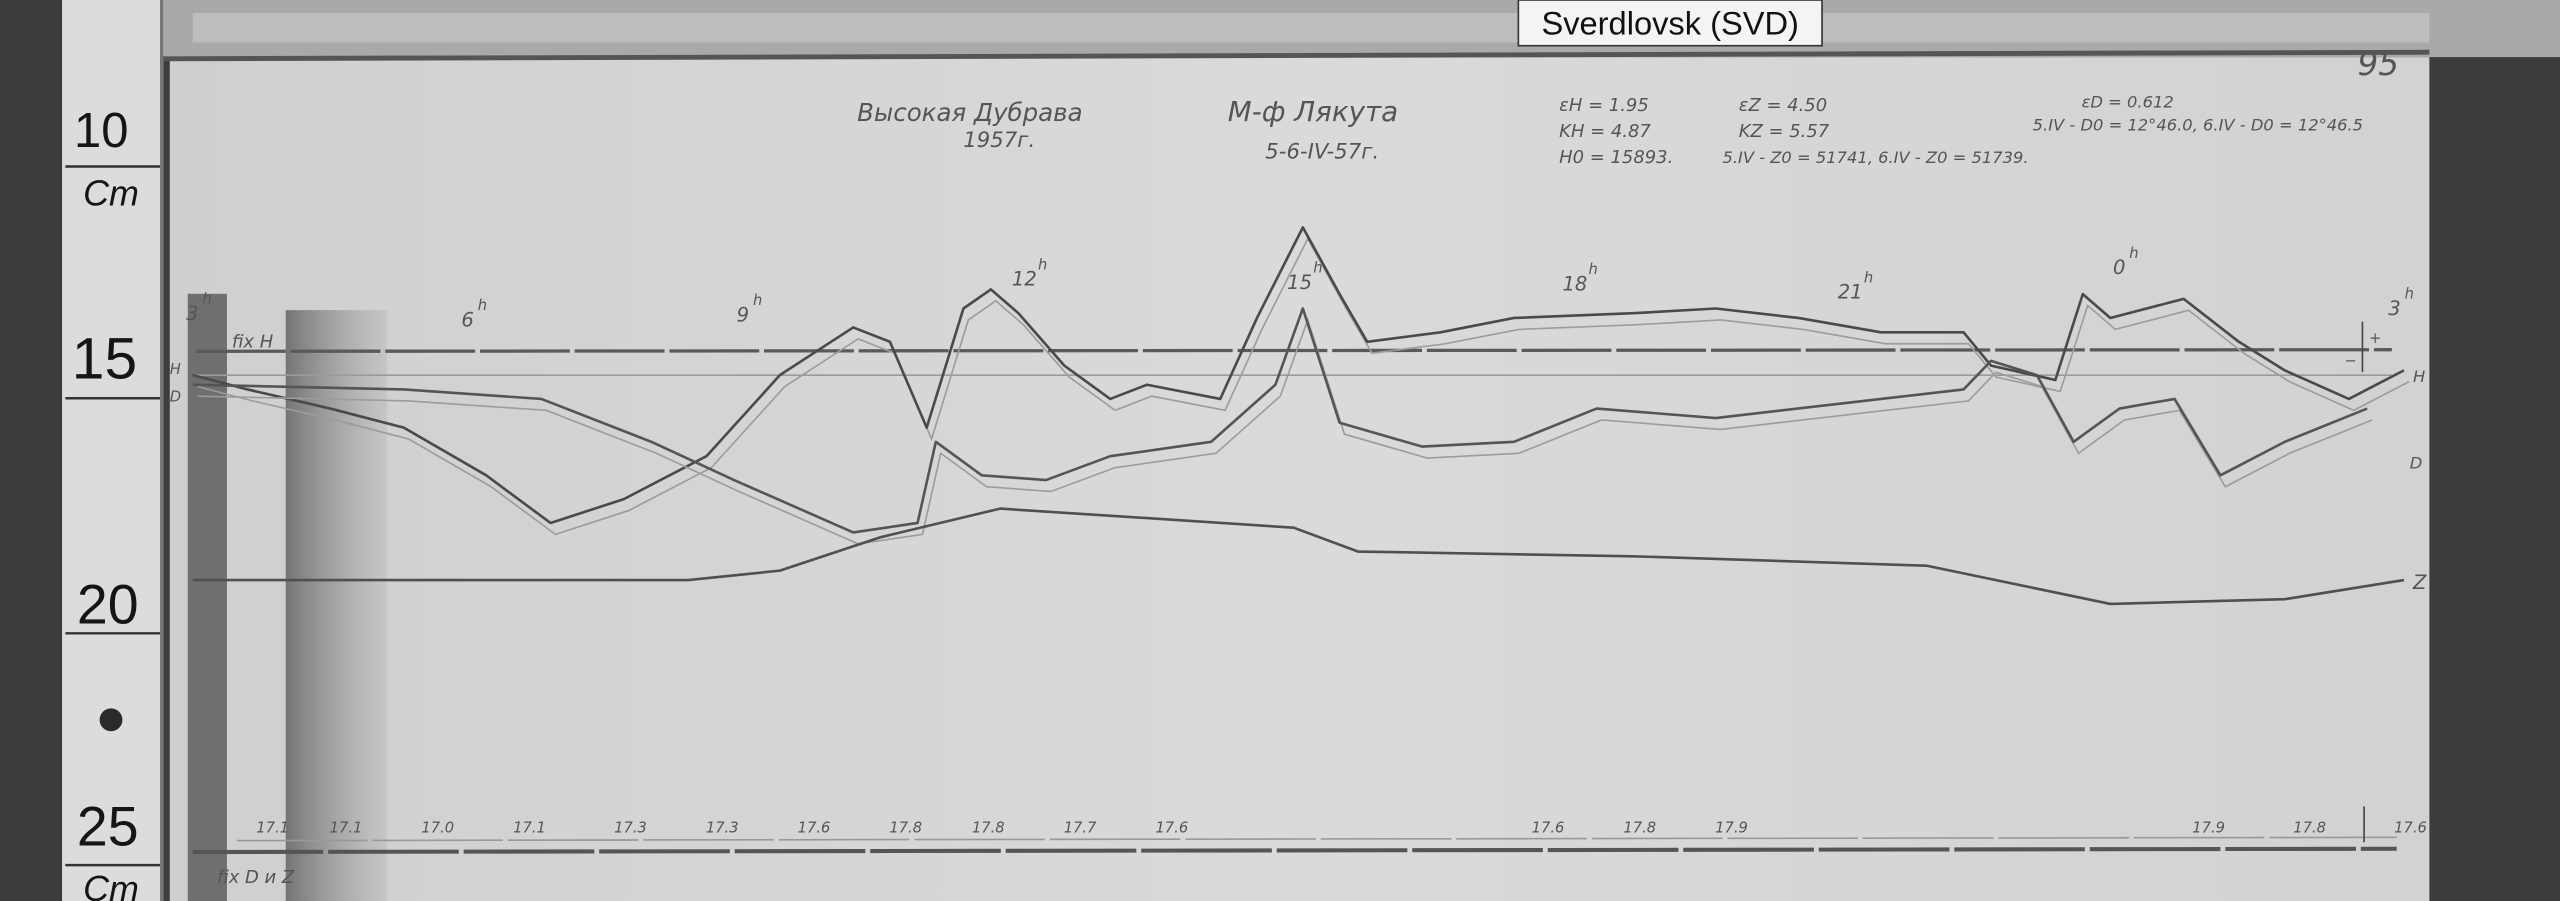 The height and width of the screenshot is (901, 2560). I want to click on observer: М-ф Лякута, so click(1313, 111).